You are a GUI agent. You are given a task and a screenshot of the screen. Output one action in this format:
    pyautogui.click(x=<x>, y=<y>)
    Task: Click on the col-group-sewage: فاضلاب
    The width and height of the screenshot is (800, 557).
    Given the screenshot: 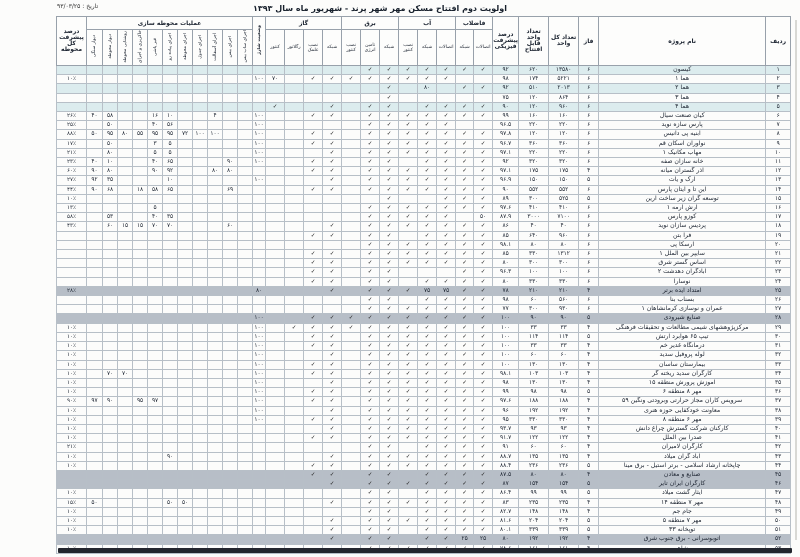 What is the action you would take?
    pyautogui.click(x=474, y=23)
    